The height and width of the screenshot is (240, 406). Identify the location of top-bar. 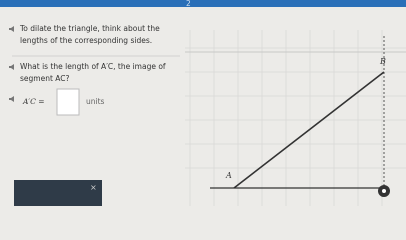
(203, 3).